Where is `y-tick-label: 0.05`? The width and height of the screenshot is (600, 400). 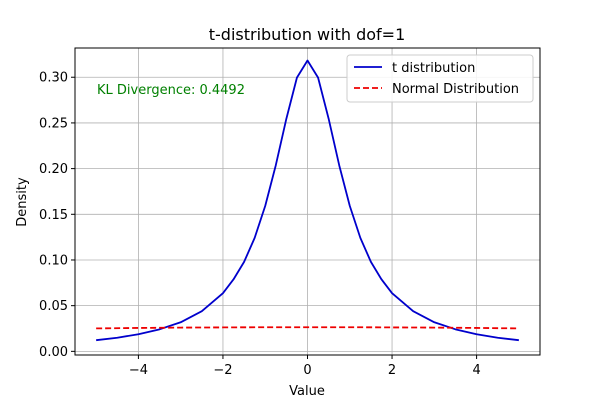 y-tick-label: 0.05 is located at coordinates (53, 306).